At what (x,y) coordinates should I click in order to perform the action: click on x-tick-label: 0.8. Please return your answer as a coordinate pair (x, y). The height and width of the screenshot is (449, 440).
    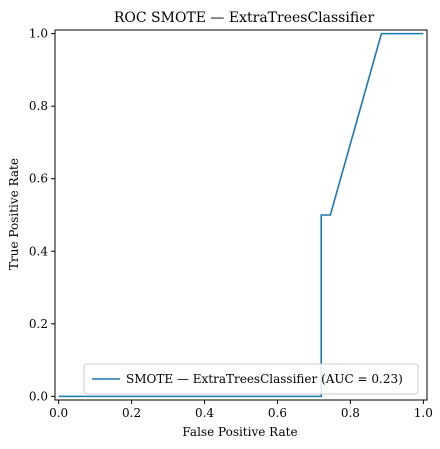
    Looking at the image, I should click on (350, 413).